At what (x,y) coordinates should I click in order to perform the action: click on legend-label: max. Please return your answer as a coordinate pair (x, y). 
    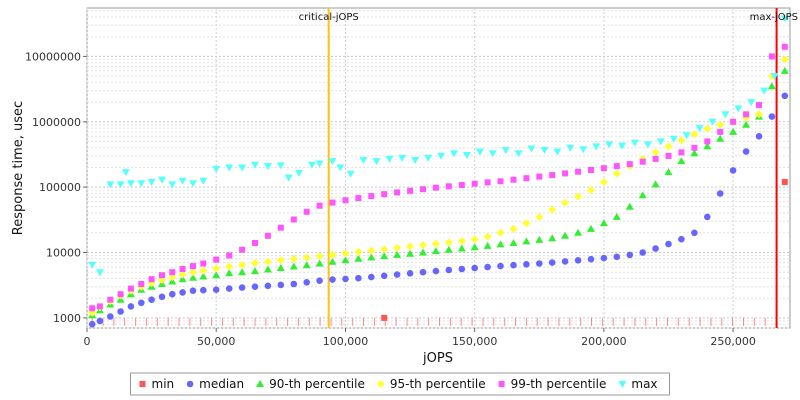
    Looking at the image, I should click on (644, 384).